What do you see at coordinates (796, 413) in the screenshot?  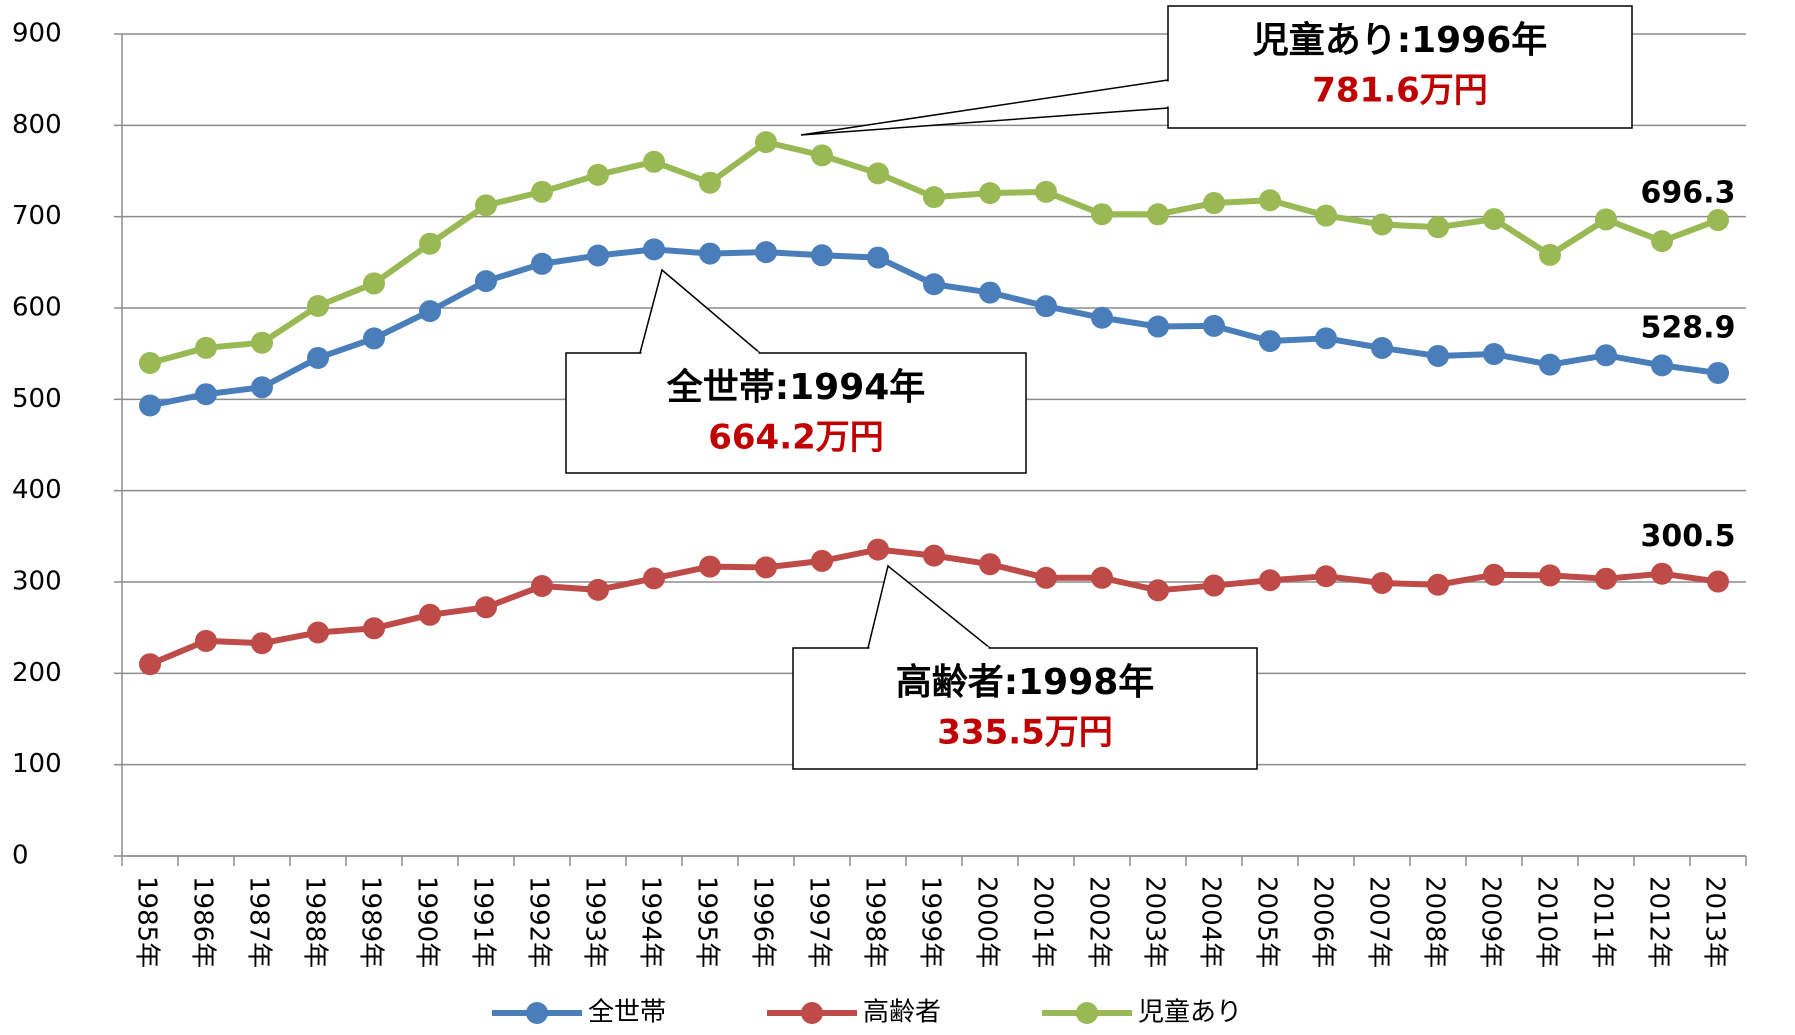 I see `callout-box` at bounding box center [796, 413].